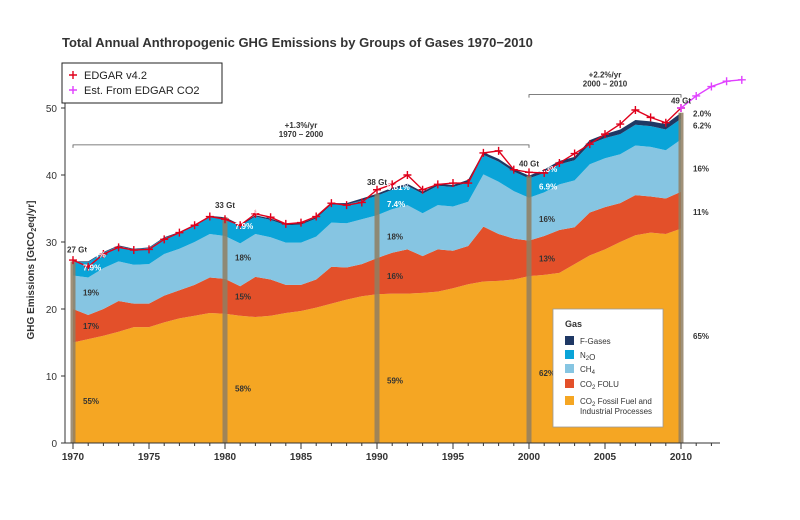  I want to click on share-1990-4: 59%, so click(395, 381).